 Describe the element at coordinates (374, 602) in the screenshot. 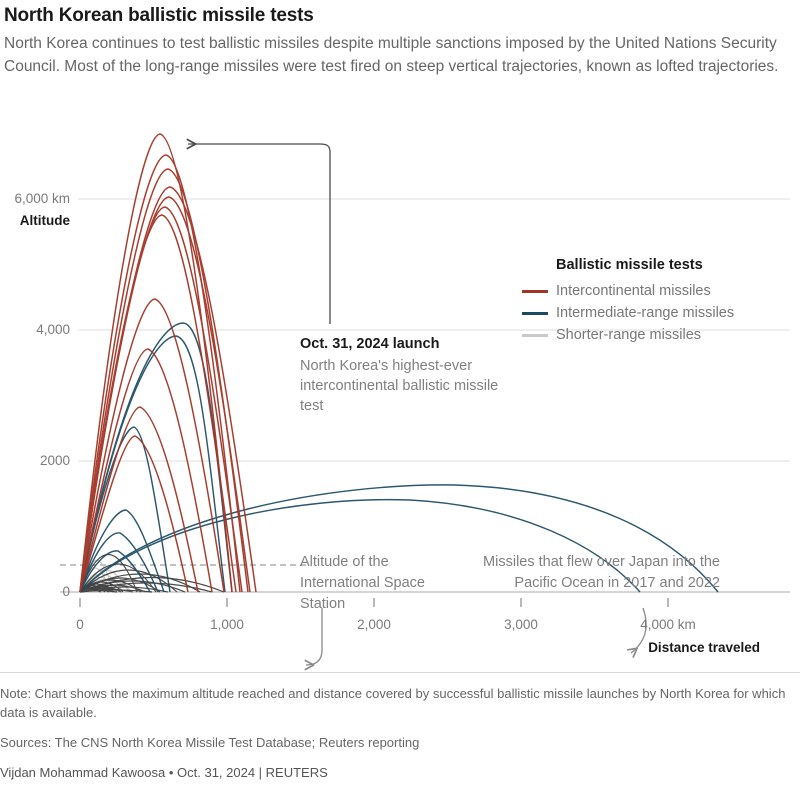

I see `x-axis-ticks` at that location.